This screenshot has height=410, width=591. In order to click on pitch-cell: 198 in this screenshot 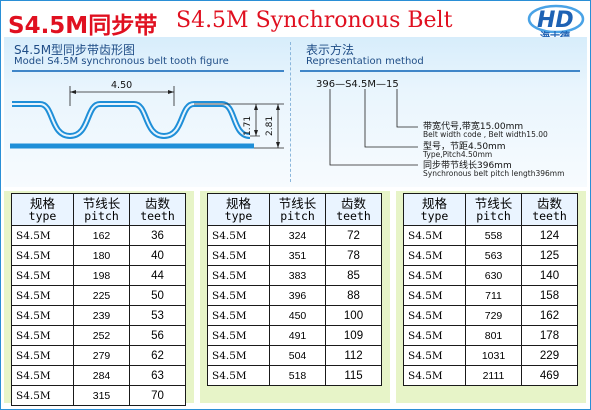, I will do `click(101, 275)`.